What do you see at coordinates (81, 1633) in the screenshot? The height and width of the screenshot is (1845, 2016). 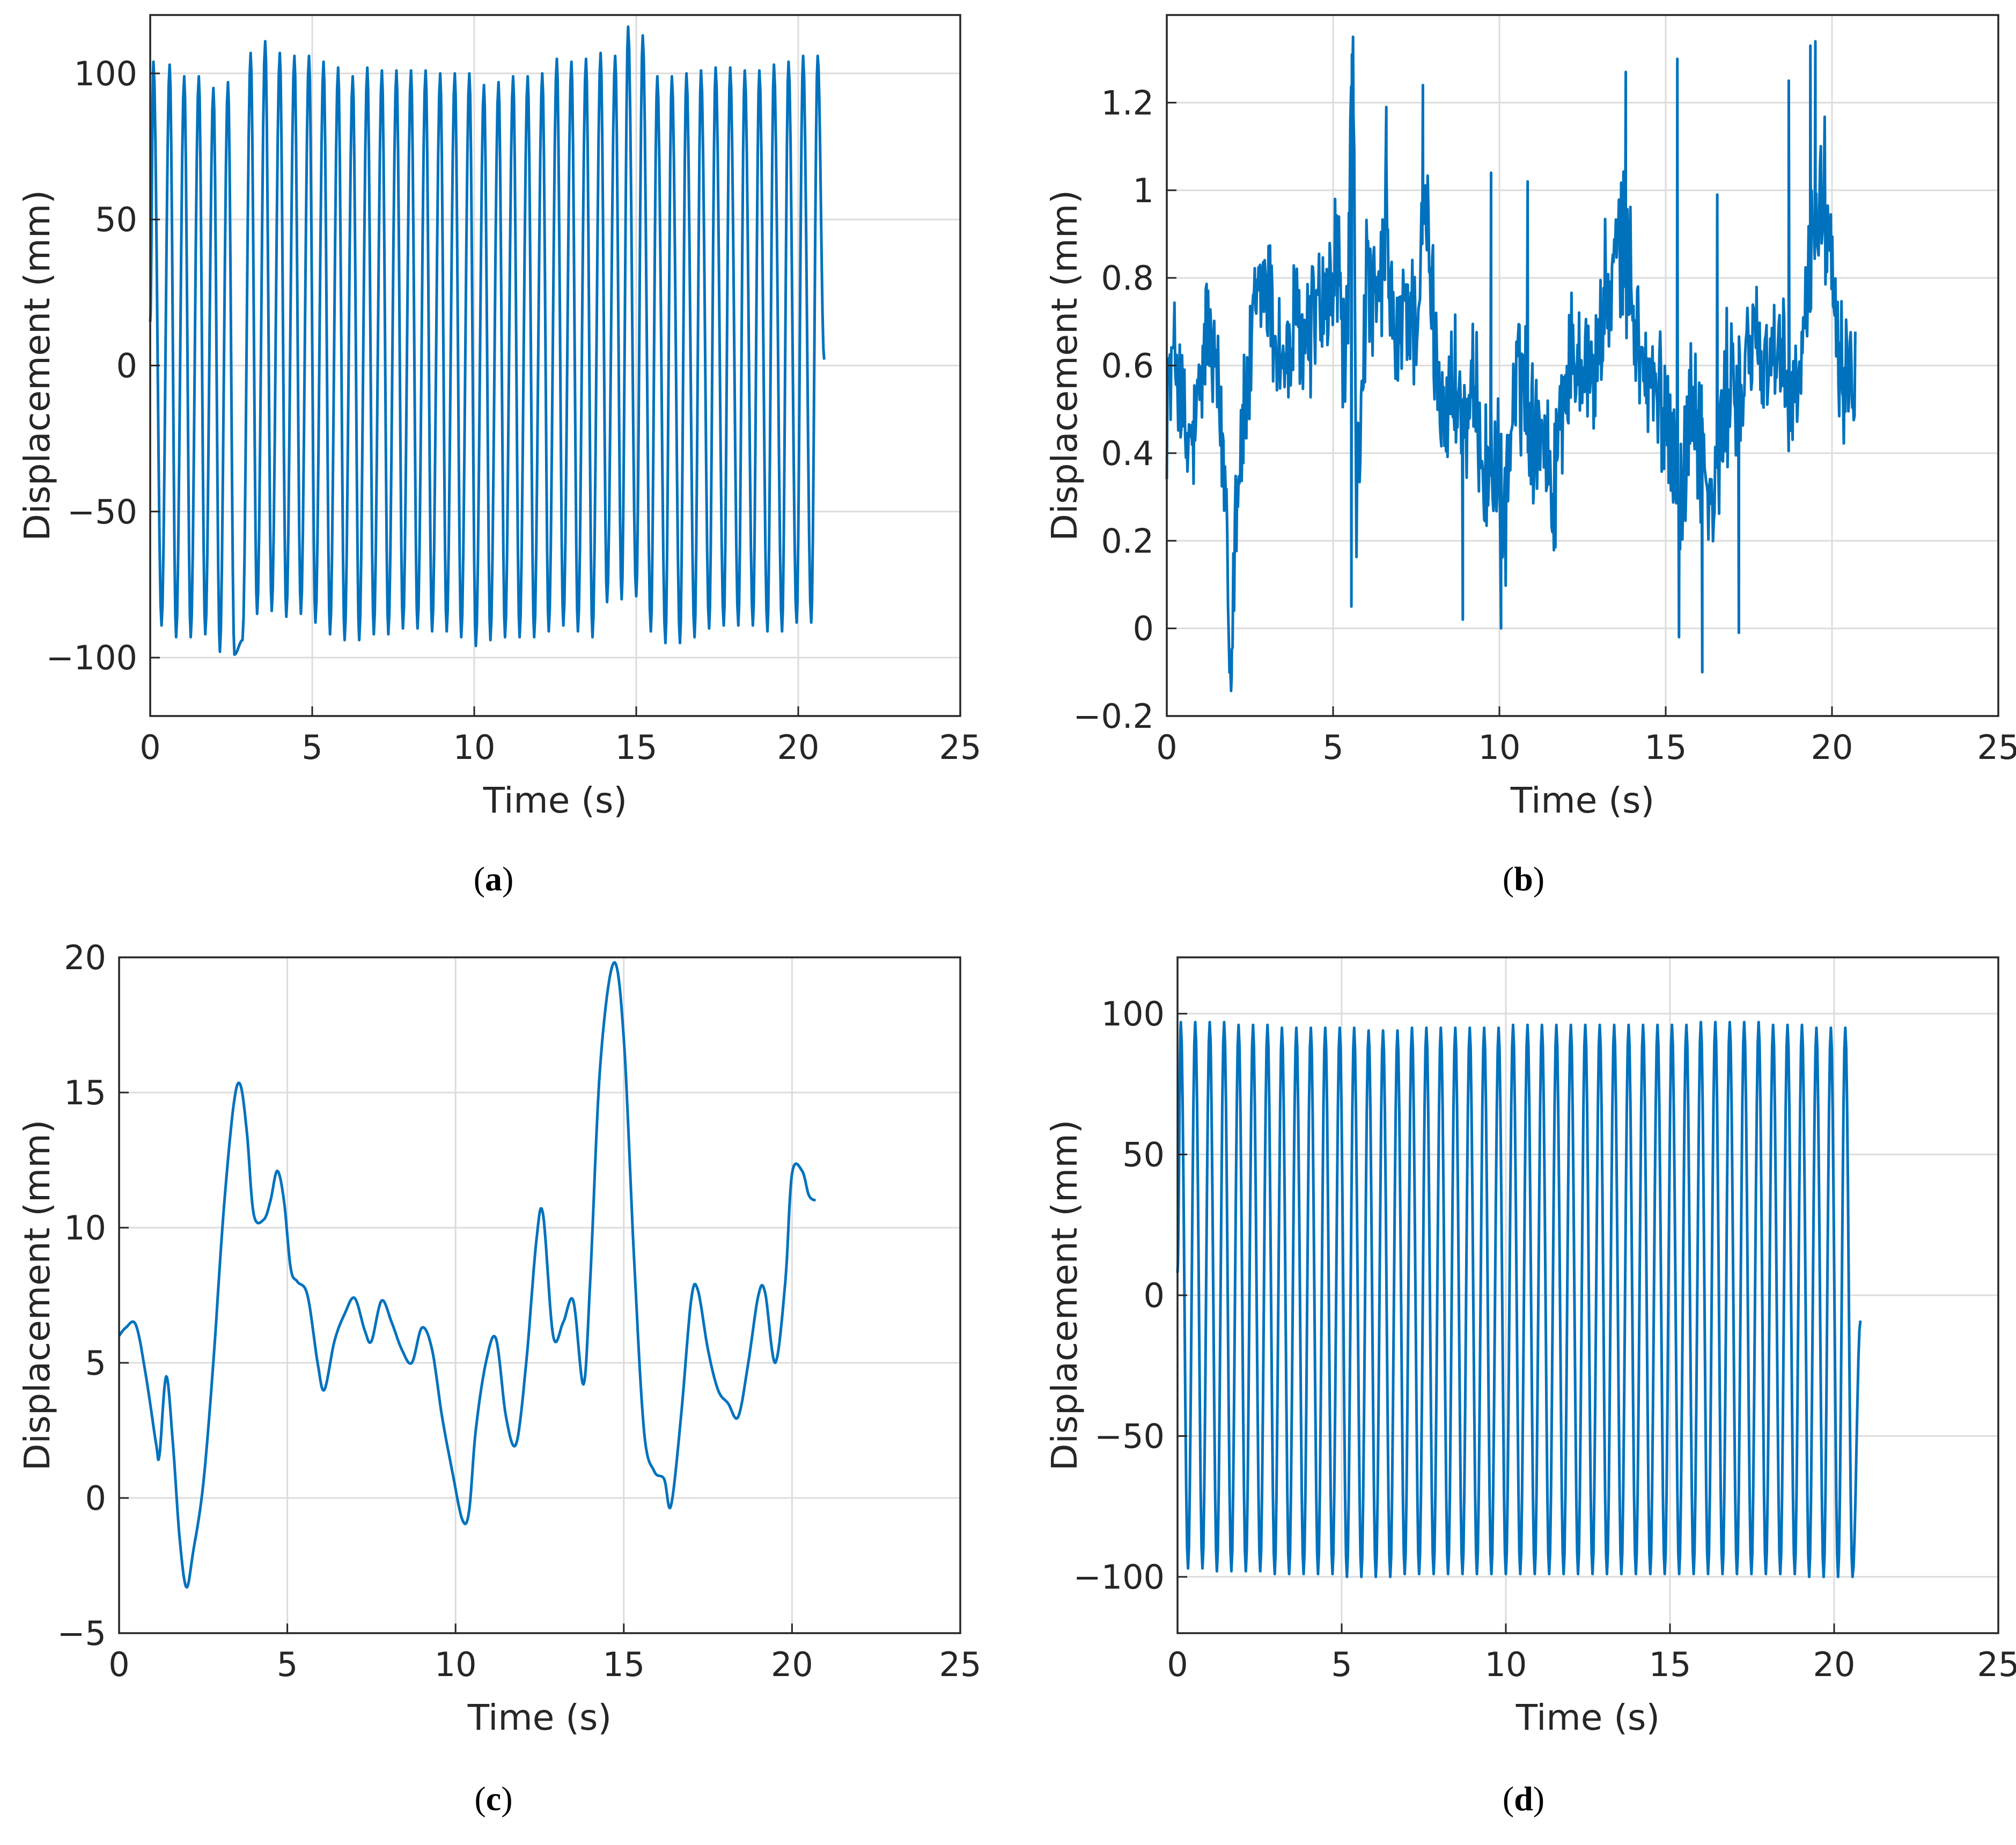 I see `y-tick-label: −5` at bounding box center [81, 1633].